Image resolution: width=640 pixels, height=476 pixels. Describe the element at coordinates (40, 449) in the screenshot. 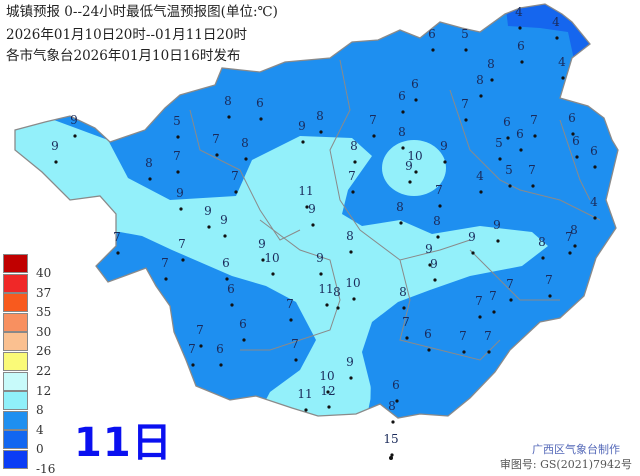

I see `legend-label: 0` at that location.